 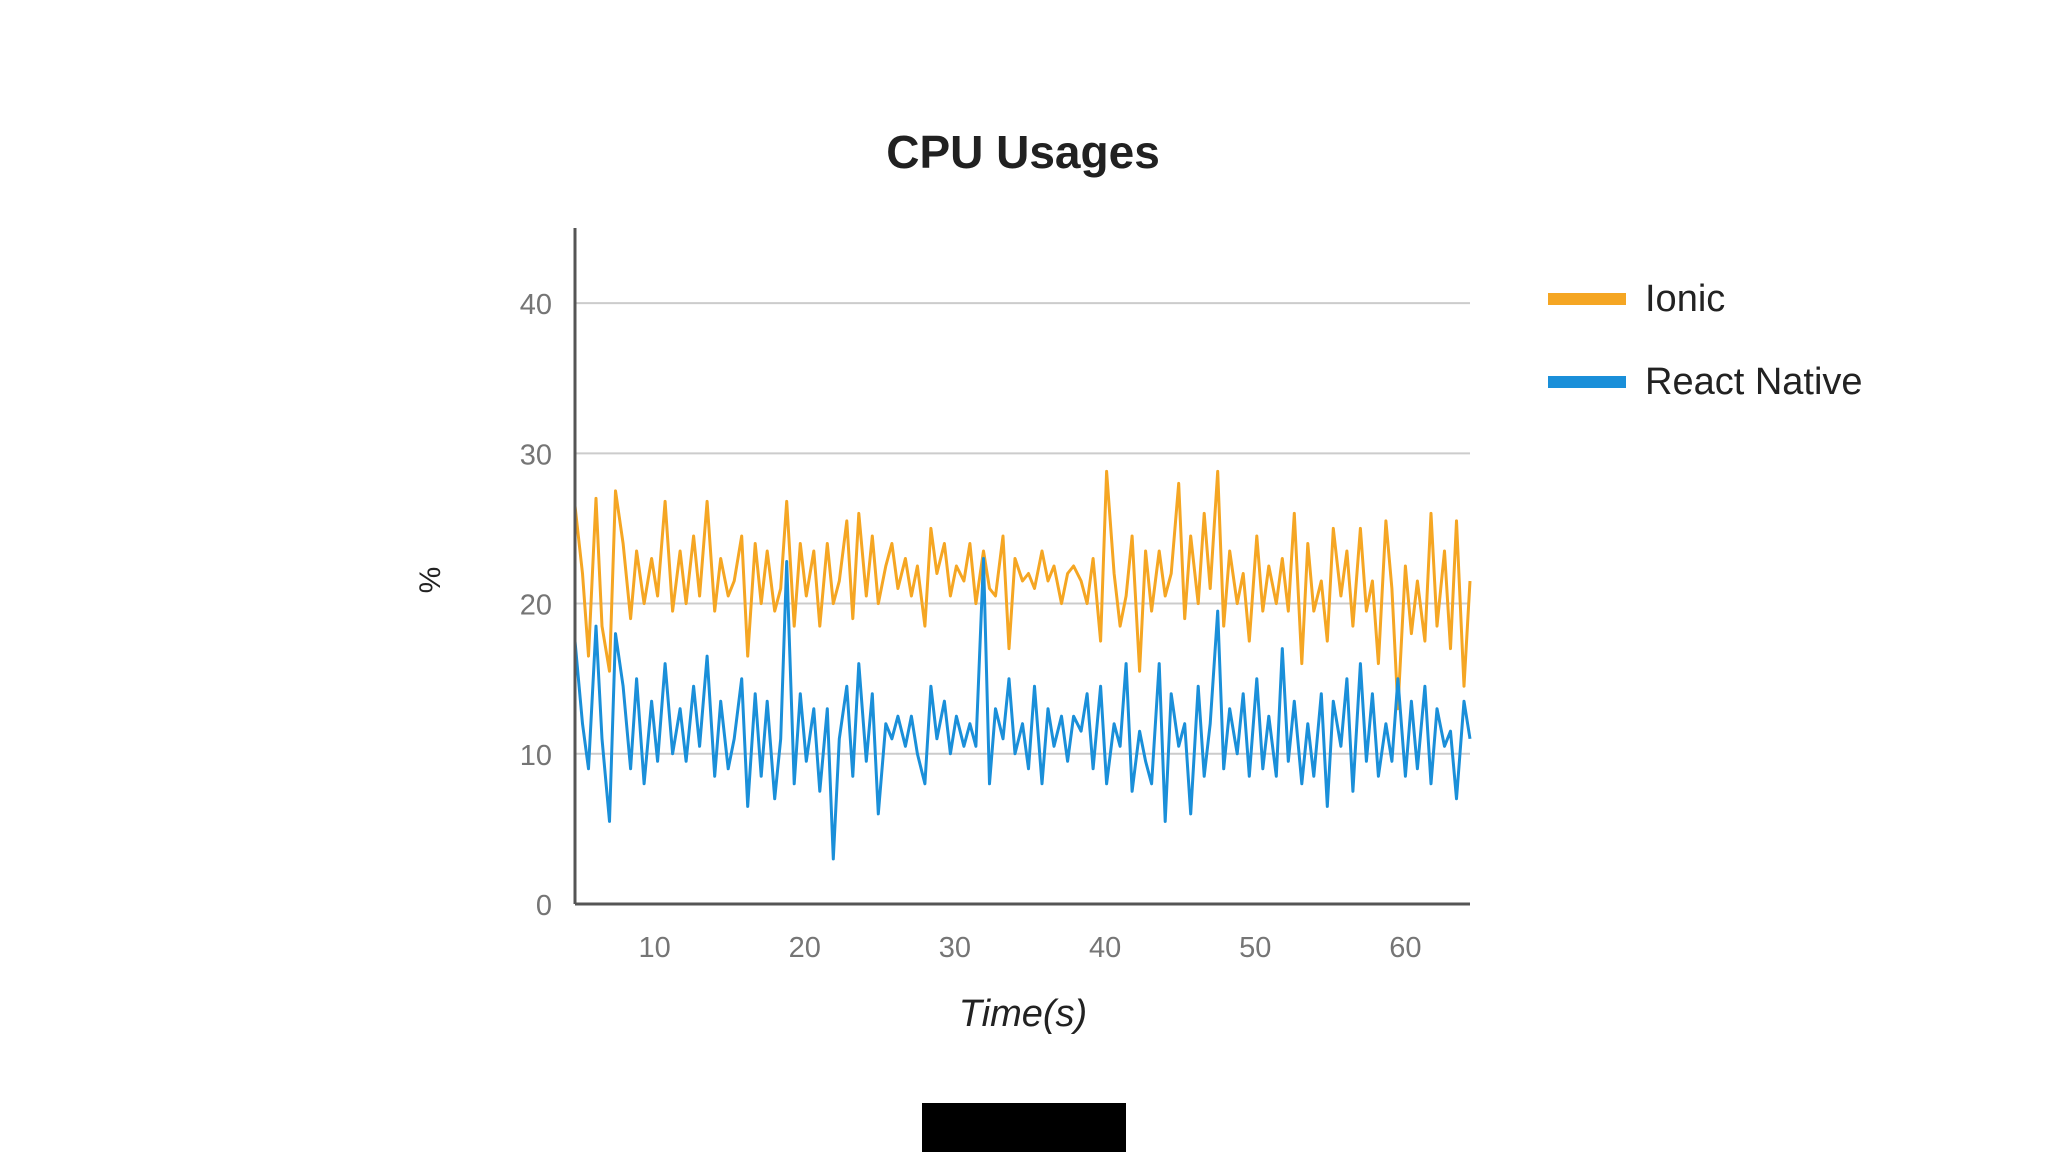 I want to click on legend-label-ionic: Ionic, so click(x=1685, y=299).